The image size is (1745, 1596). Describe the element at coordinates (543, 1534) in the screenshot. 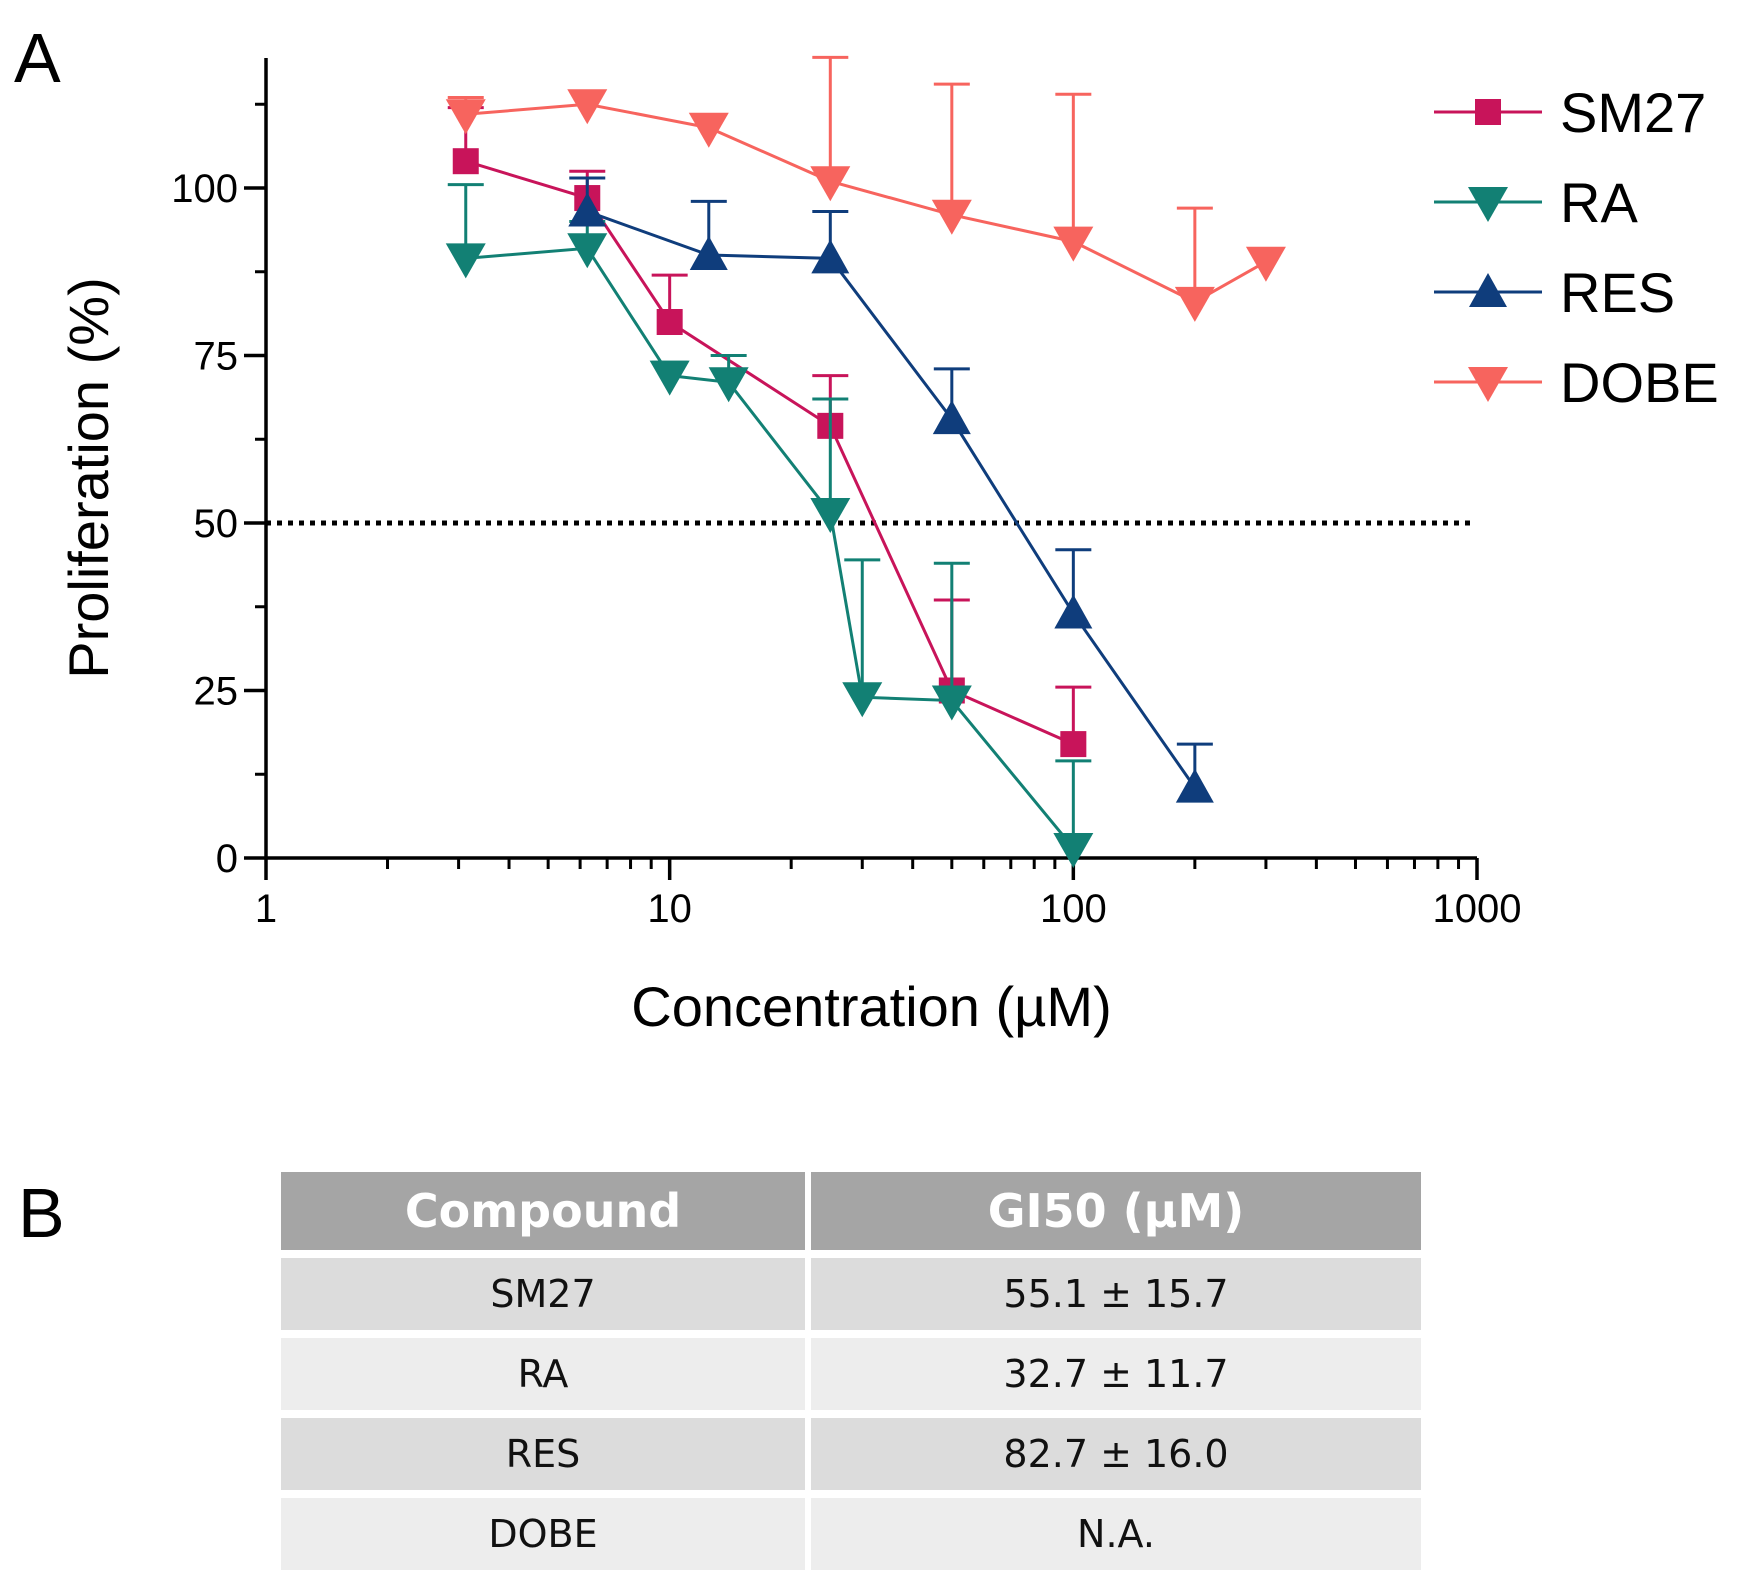

I see `cell-compound: DOBE` at that location.